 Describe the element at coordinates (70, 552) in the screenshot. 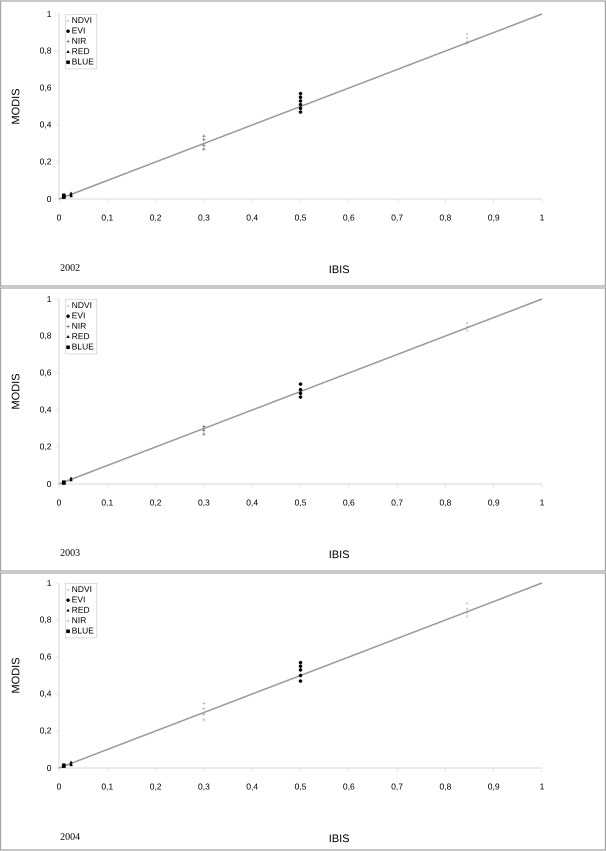

I see `text: 2003` at that location.